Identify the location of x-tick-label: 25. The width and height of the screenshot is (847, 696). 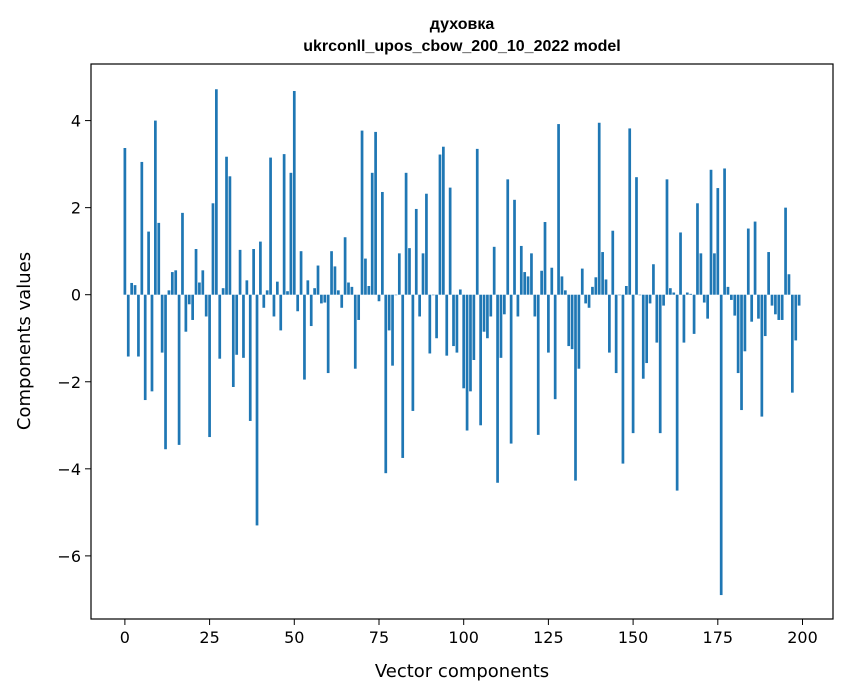
(209, 637).